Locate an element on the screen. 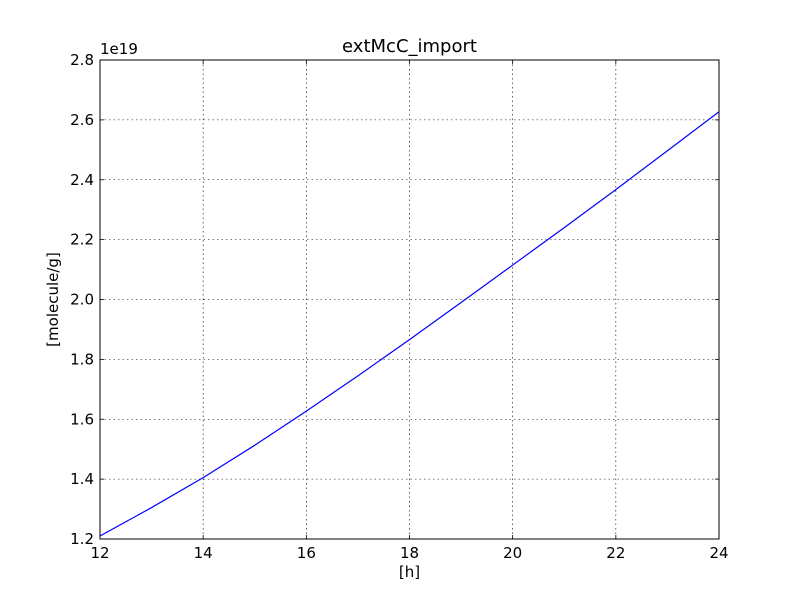  chart-title: extMcC_import is located at coordinates (409, 46).